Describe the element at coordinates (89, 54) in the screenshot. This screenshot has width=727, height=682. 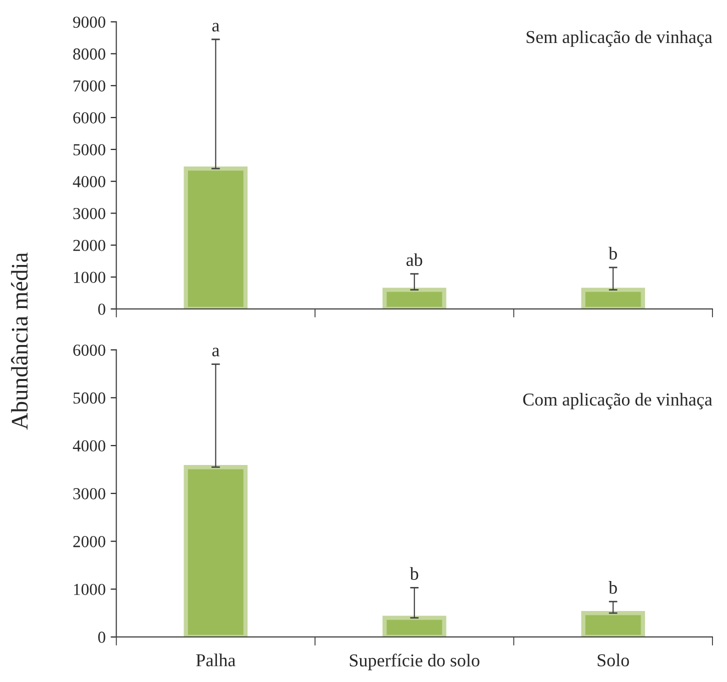
I see `y-tick-label: 8000` at that location.